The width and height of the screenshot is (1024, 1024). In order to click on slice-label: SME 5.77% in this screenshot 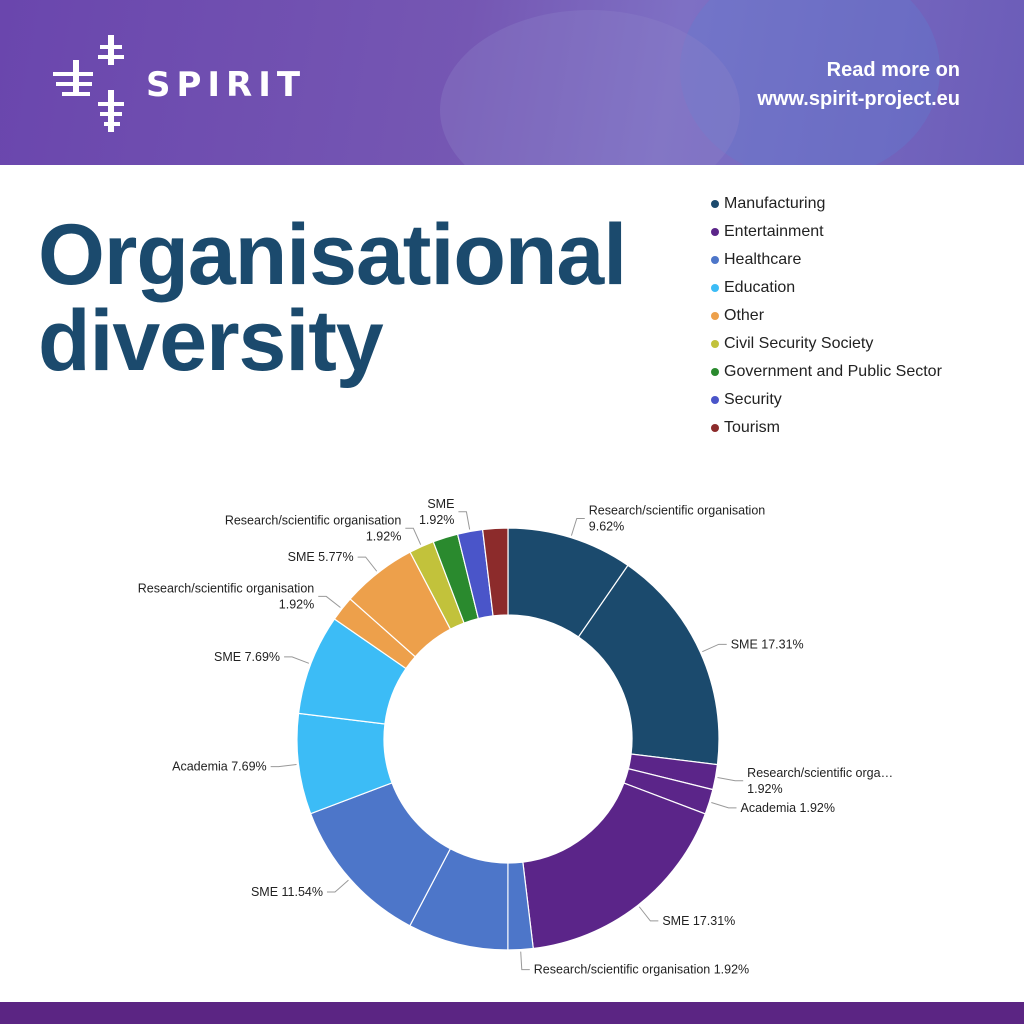, I will do `click(321, 557)`.